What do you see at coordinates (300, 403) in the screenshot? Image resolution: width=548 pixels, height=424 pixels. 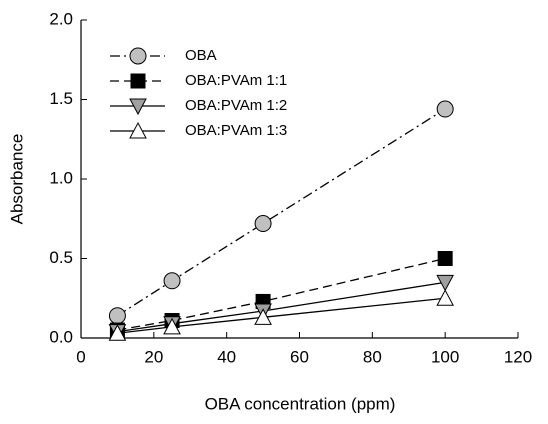 I see `x-axis-label: OBA concentration (ppm)` at bounding box center [300, 403].